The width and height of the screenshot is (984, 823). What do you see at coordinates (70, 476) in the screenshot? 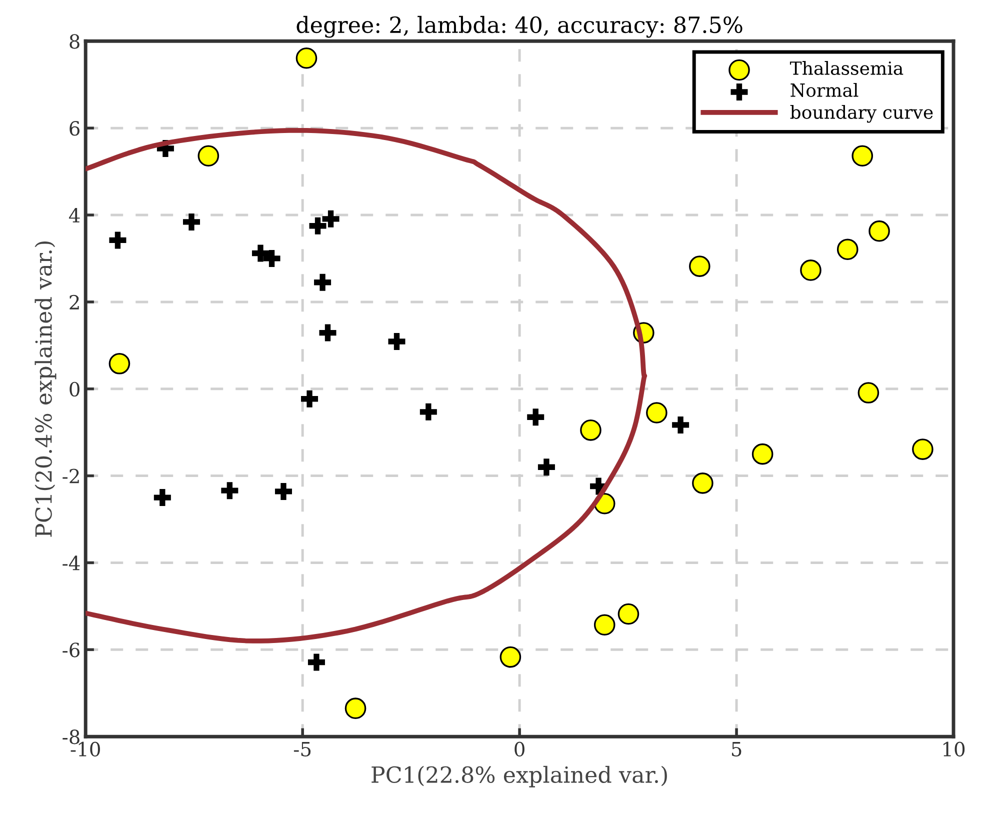
I see `y-tick-label: -2` at bounding box center [70, 476].